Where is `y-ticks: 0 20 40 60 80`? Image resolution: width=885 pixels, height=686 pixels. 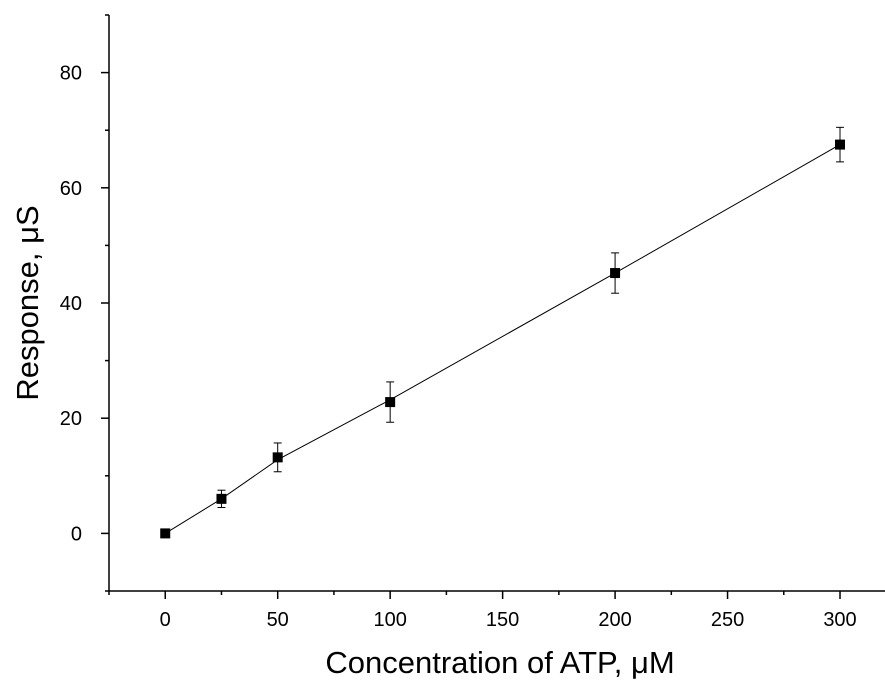
y-ticks: 0 20 40 60 80 is located at coordinates (84, 303).